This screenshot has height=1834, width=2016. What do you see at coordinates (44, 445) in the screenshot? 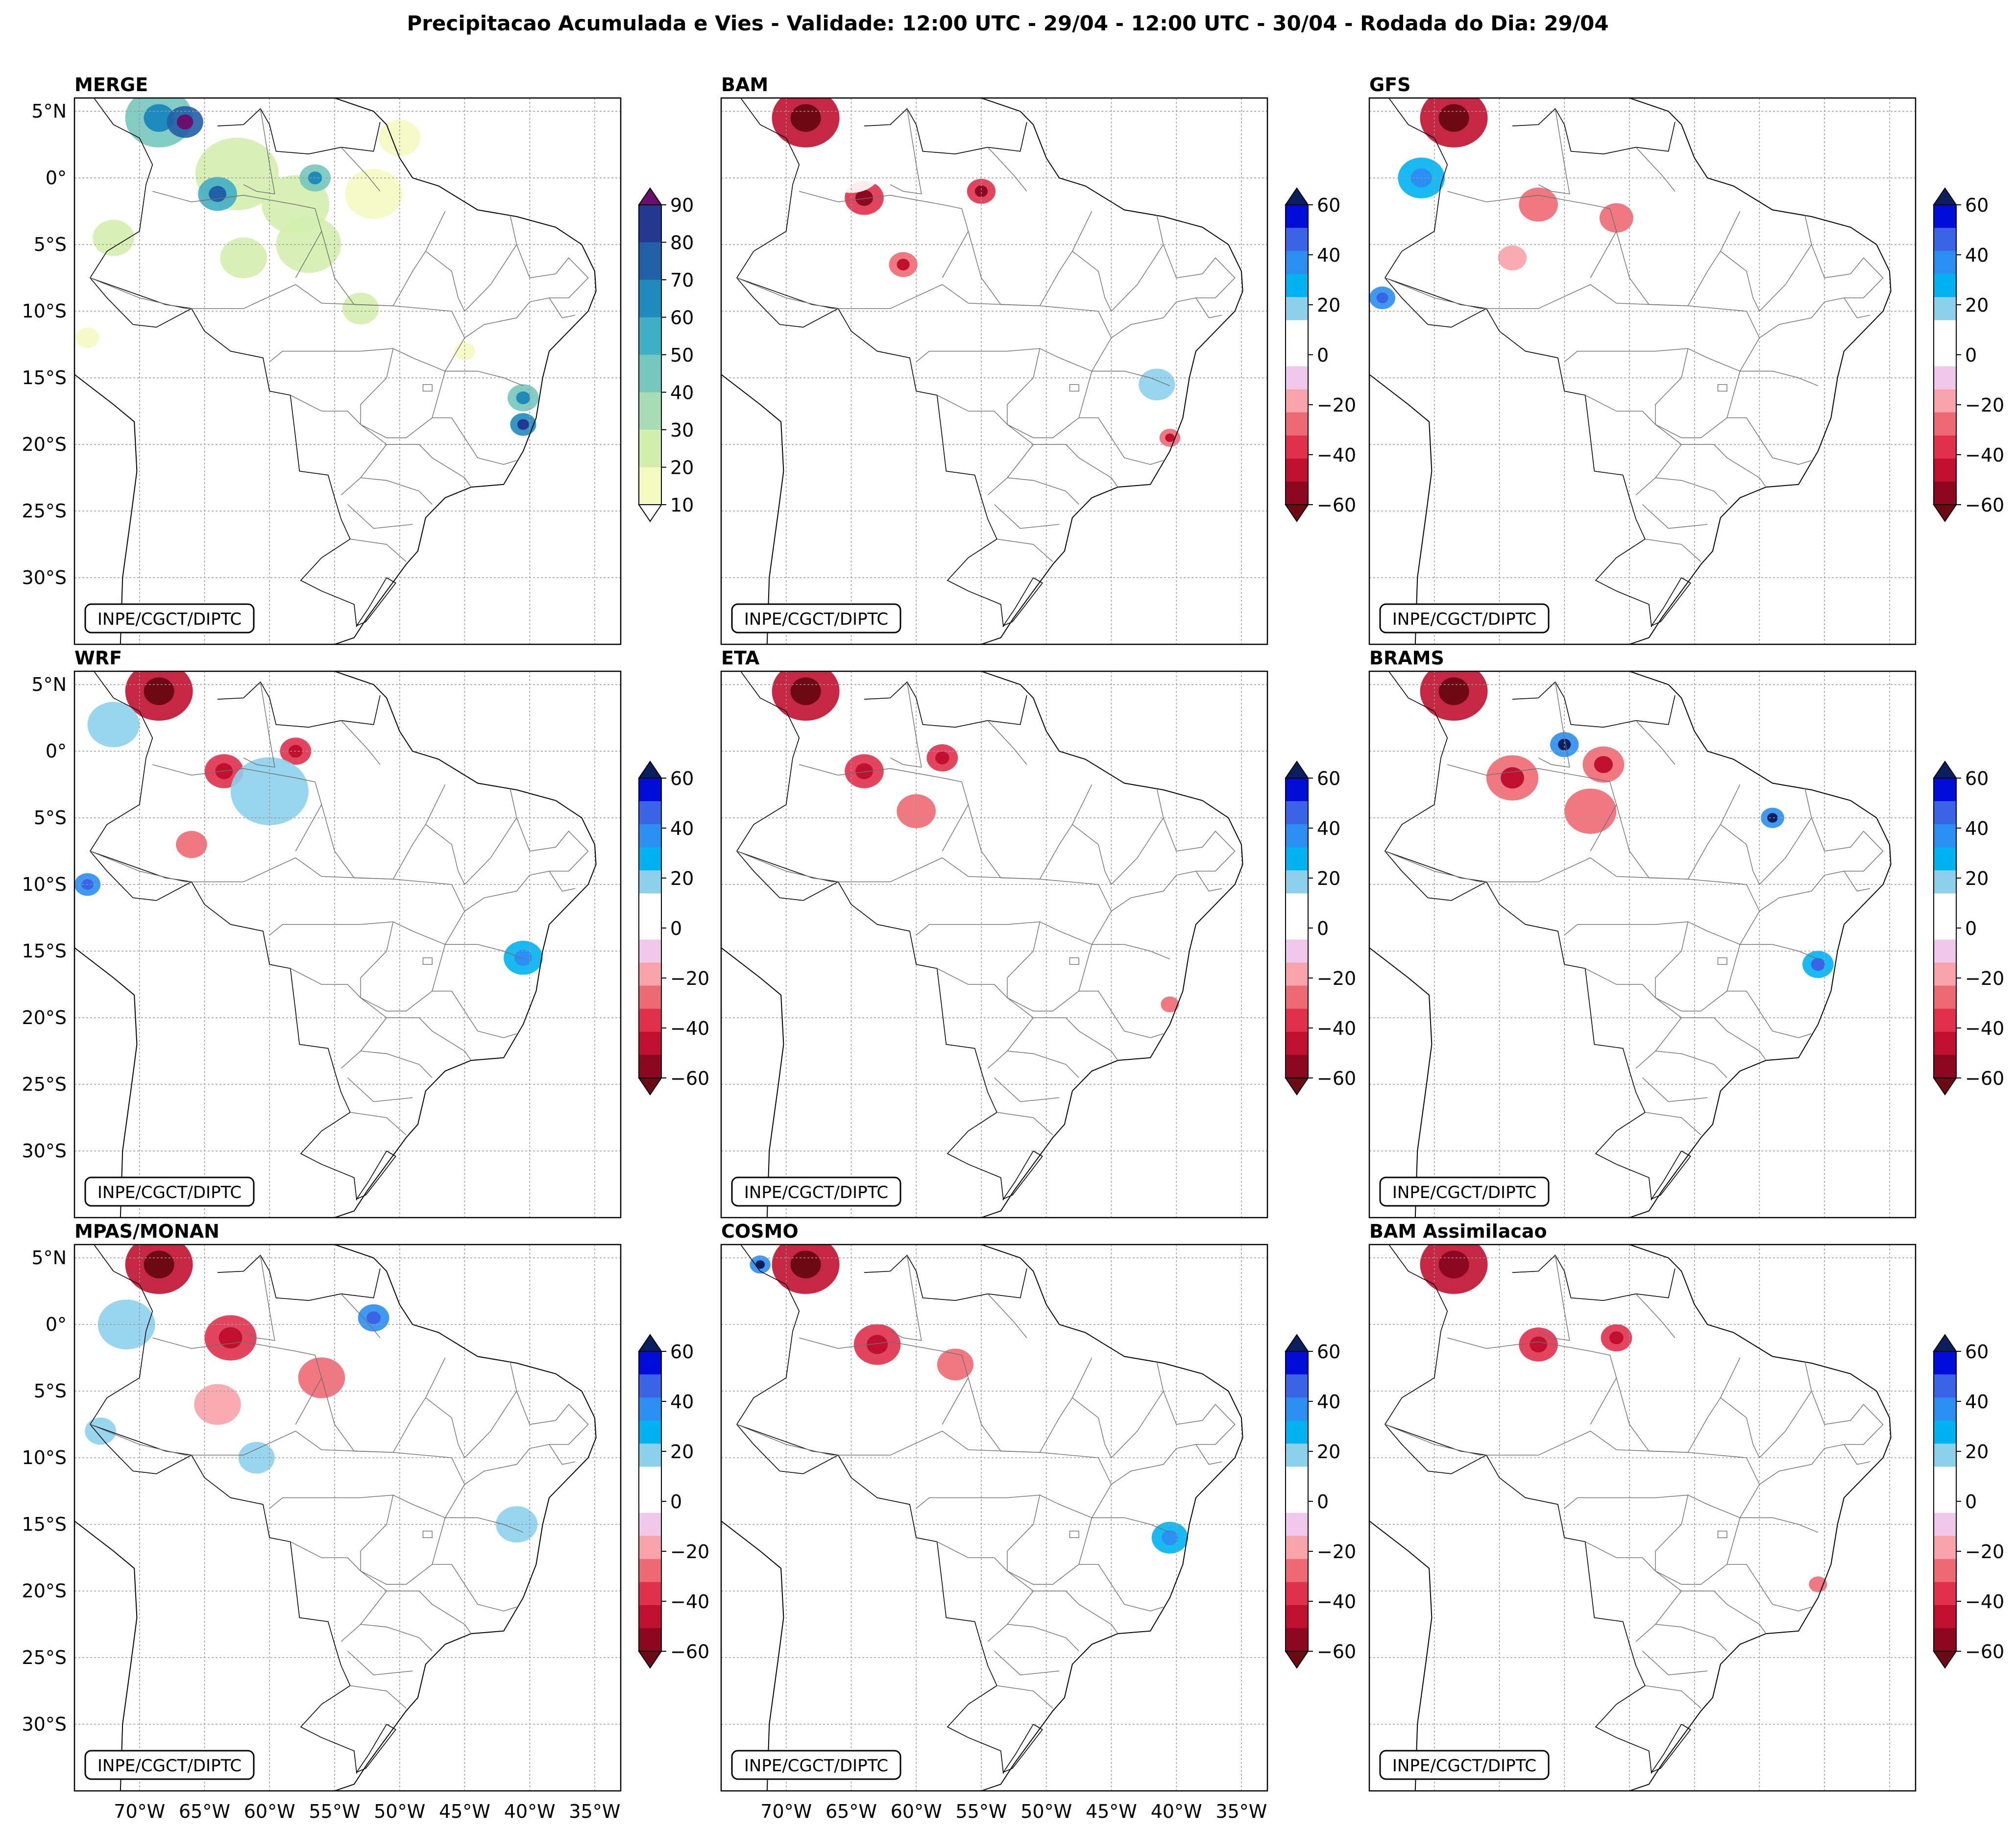
I see `lat-label: 20°S` at bounding box center [44, 445].